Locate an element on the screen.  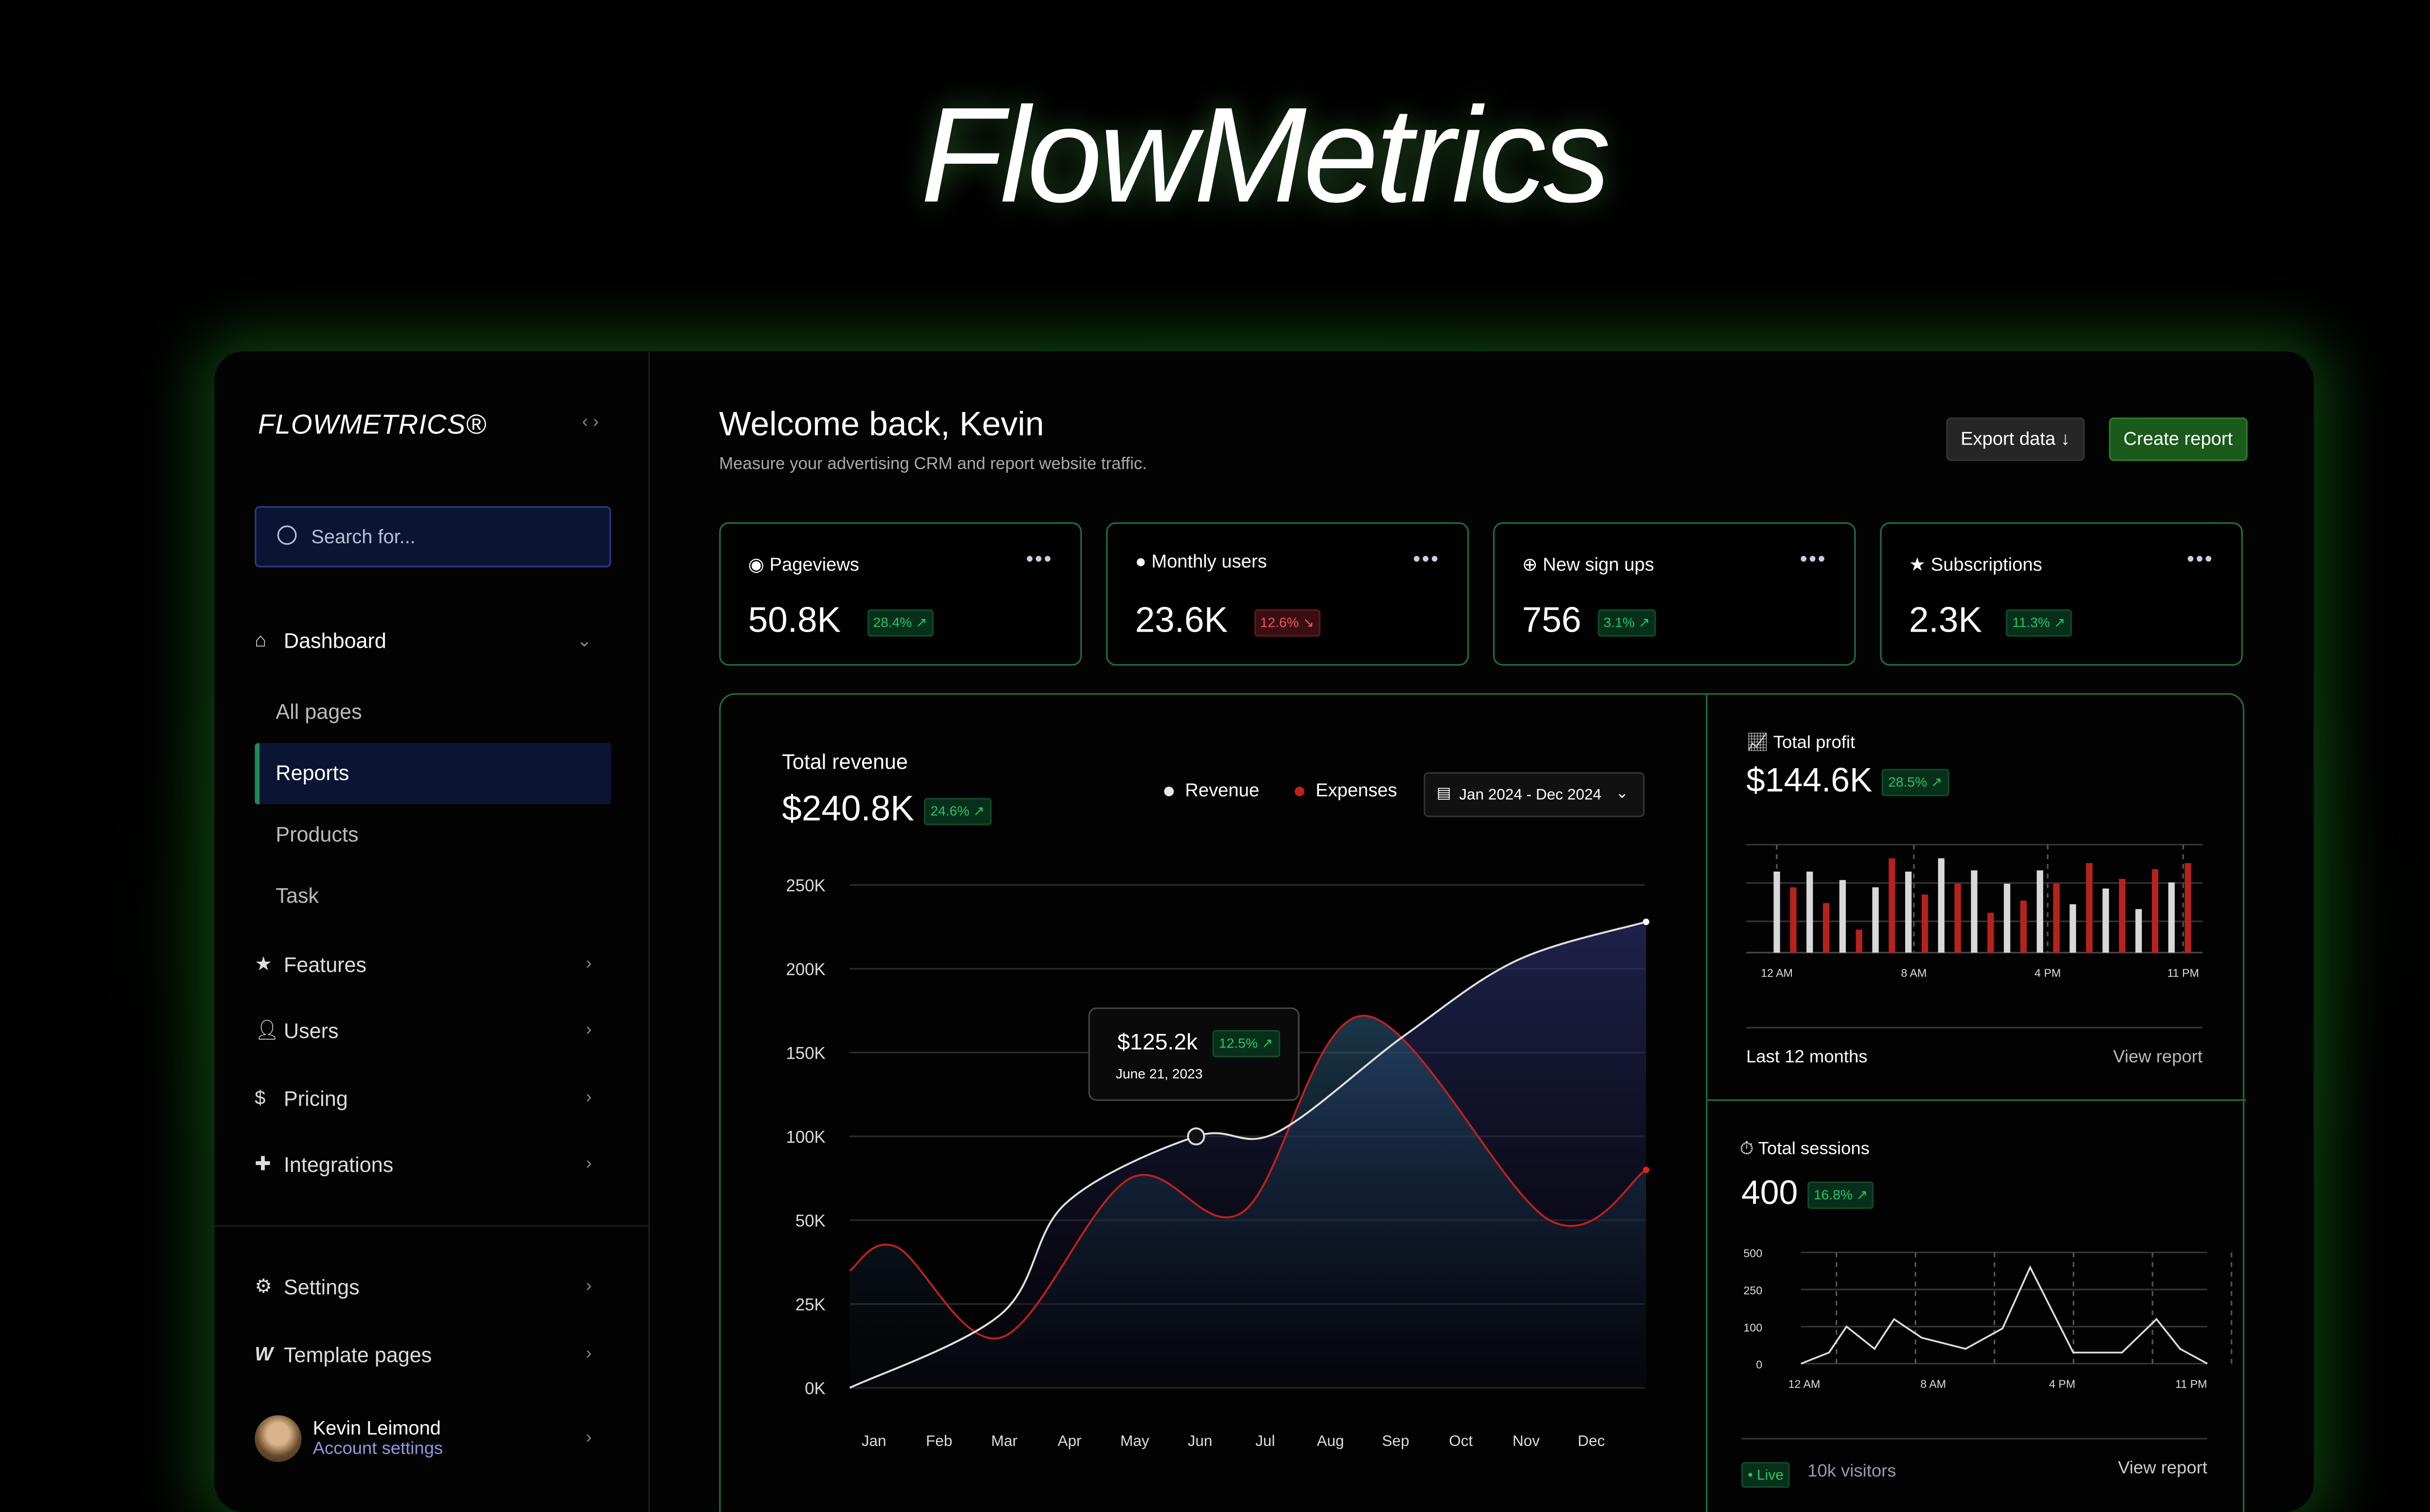
eye-icon: ◉ is located at coordinates (756, 566).